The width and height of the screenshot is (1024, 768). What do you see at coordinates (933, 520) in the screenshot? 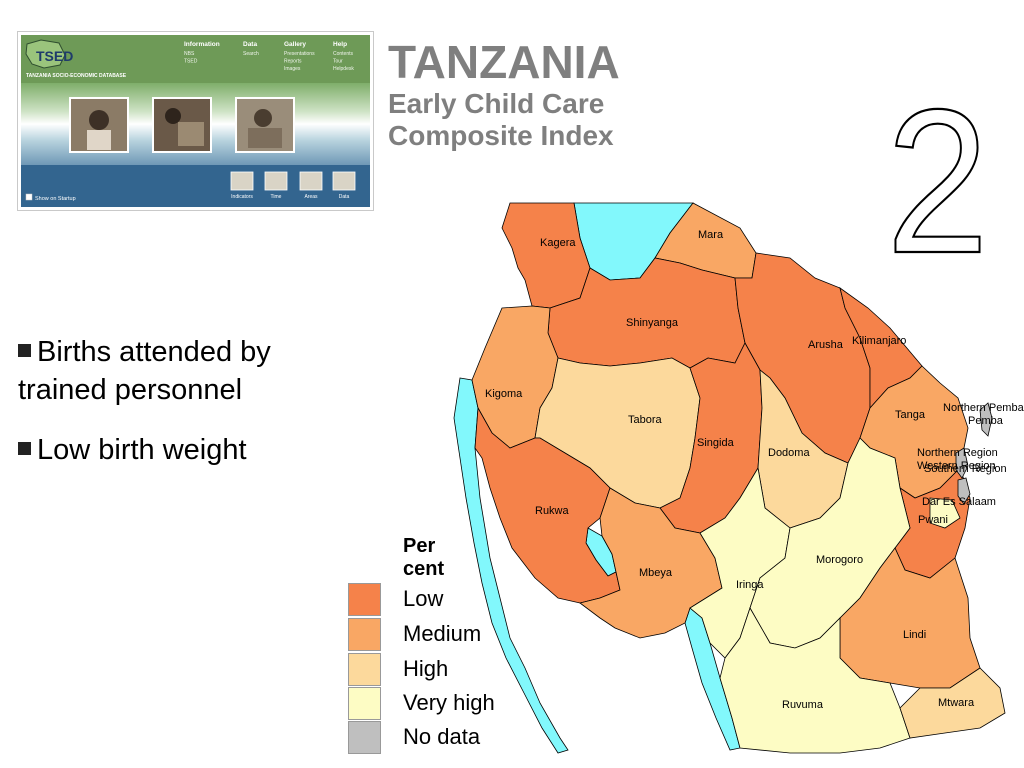
I see `region-label: Pwani` at bounding box center [933, 520].